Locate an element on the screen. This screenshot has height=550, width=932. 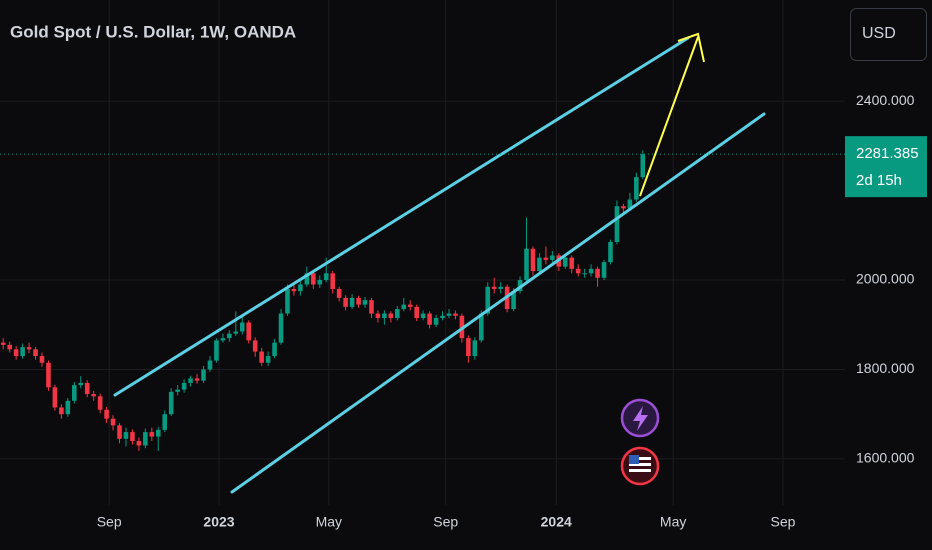
event-icon-flag is located at coordinates (640, 466).